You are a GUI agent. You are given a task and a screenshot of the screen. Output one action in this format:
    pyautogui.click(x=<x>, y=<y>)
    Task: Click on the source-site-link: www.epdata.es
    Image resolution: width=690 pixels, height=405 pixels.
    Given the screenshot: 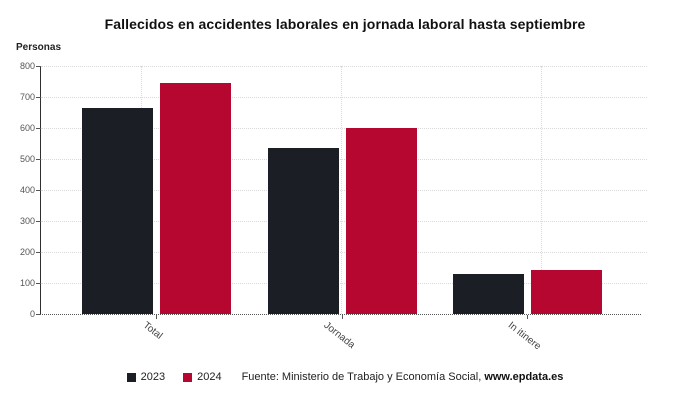 What is the action you would take?
    pyautogui.click(x=524, y=377)
    